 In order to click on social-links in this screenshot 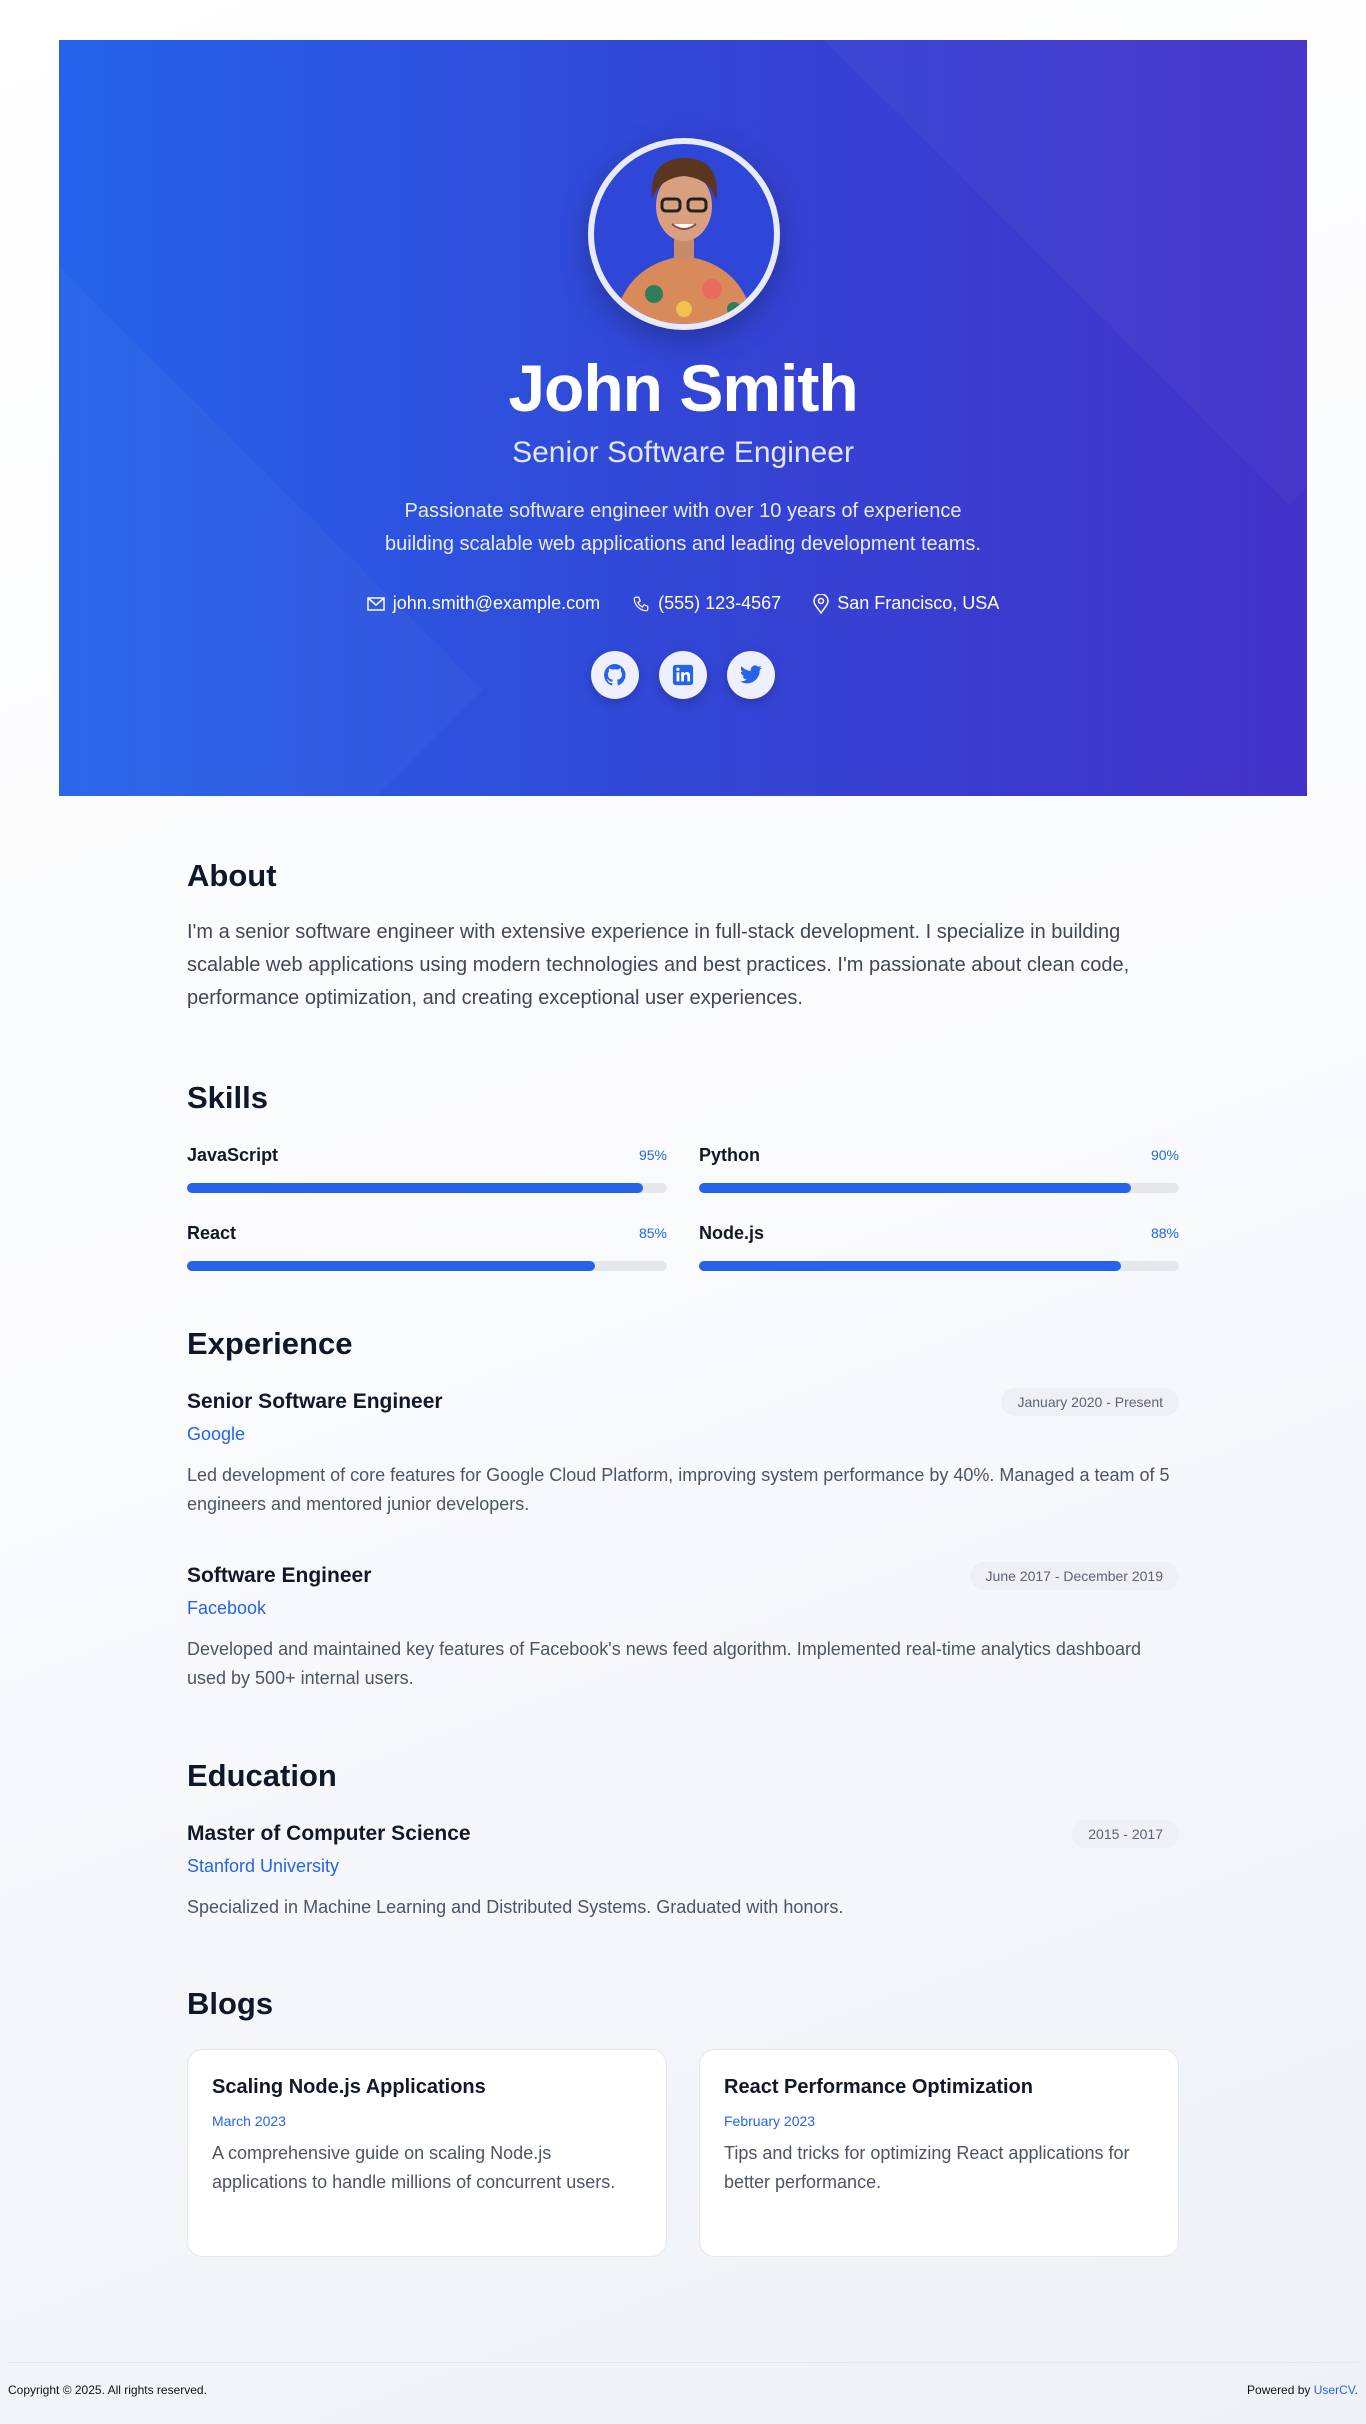, I will do `click(683, 675)`.